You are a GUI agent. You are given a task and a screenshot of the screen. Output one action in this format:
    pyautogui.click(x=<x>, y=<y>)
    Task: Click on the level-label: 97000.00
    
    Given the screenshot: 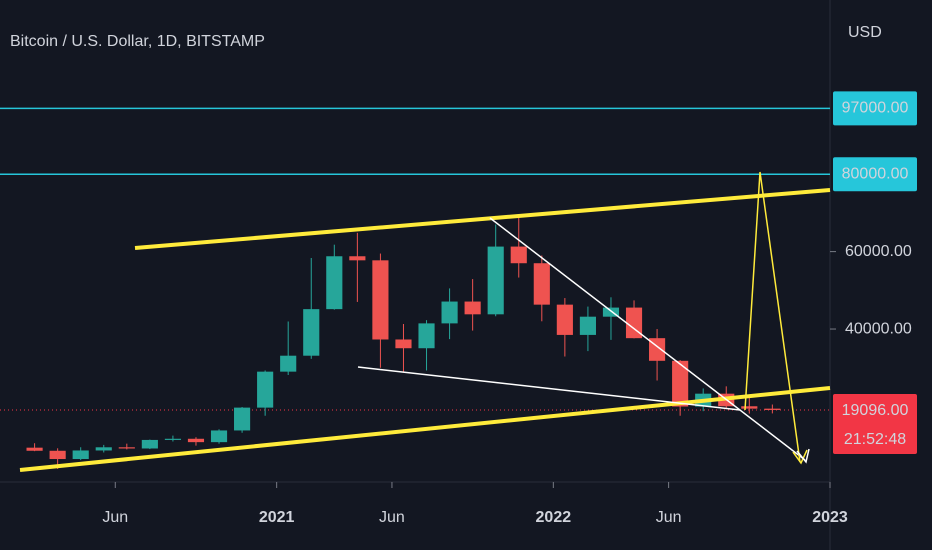 What is the action you would take?
    pyautogui.click(x=875, y=108)
    